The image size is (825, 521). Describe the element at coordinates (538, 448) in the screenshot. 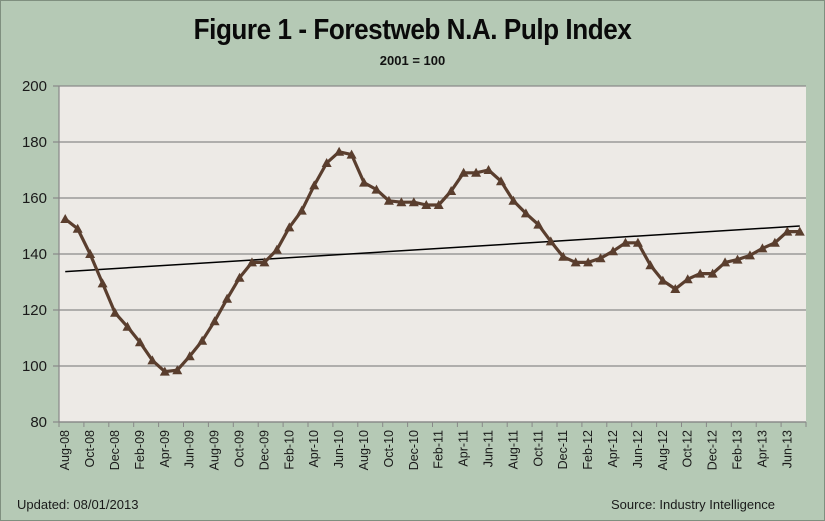

I see `x-tick-label: Oct-11` at that location.